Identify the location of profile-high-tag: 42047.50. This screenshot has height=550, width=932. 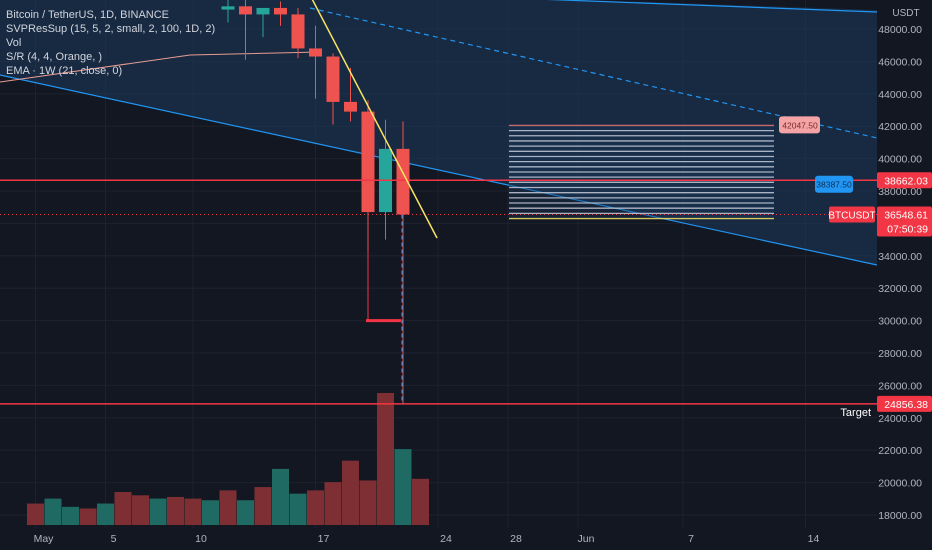
(800, 125).